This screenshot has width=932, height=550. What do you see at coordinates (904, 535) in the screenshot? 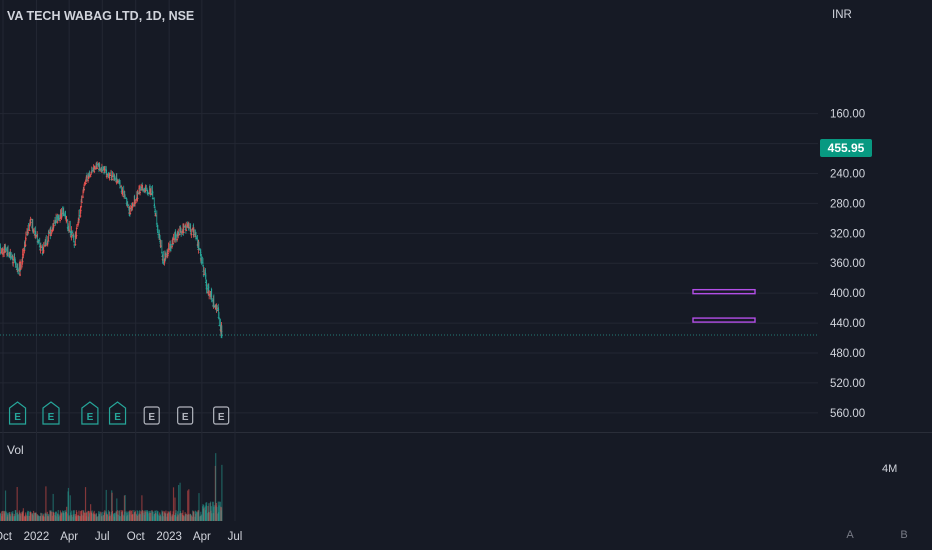
I see `log-scale-button: B` at bounding box center [904, 535].